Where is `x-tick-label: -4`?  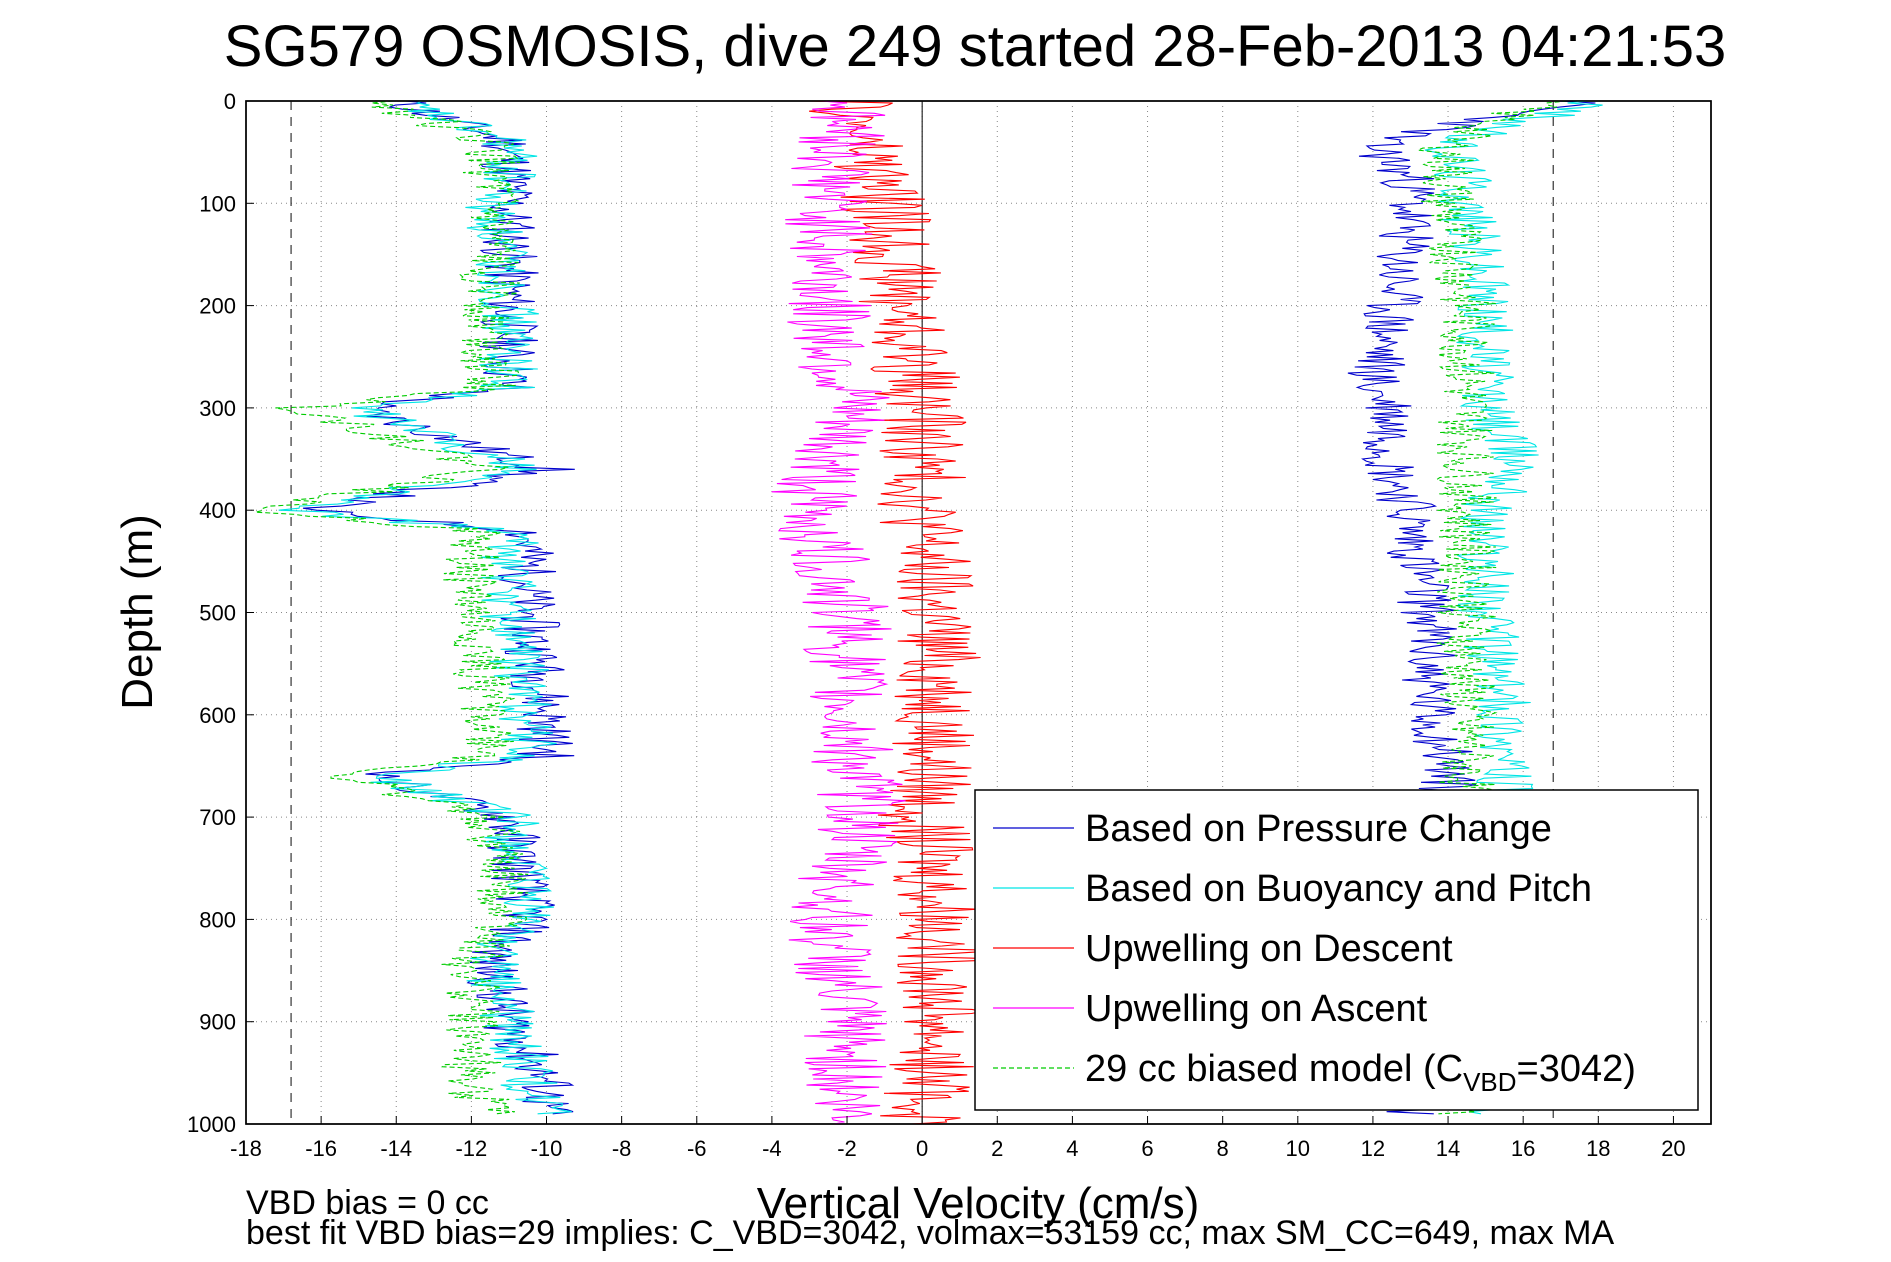
x-tick-label: -4 is located at coordinates (772, 1148).